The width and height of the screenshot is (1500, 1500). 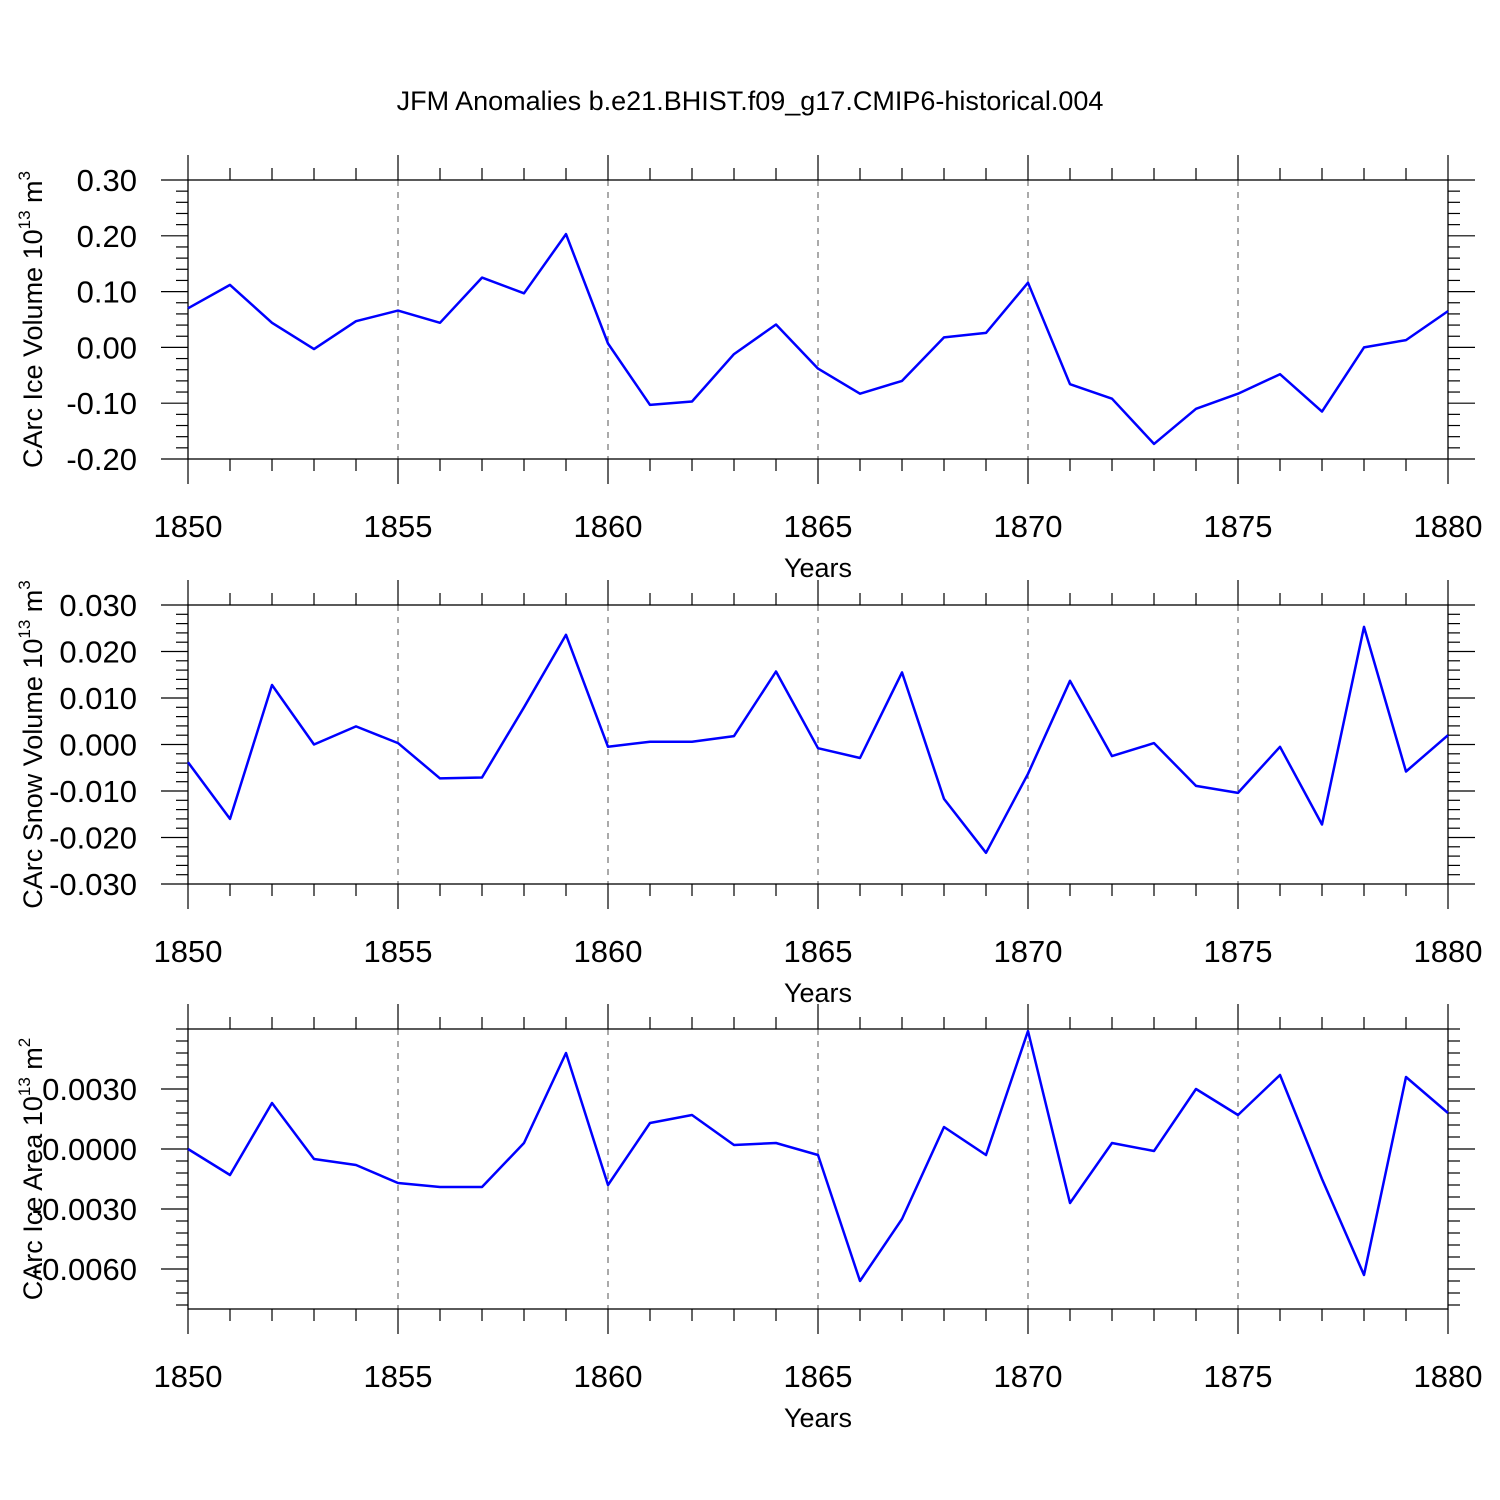 I want to click on y-tick-label: 0.00, so click(x=107, y=347).